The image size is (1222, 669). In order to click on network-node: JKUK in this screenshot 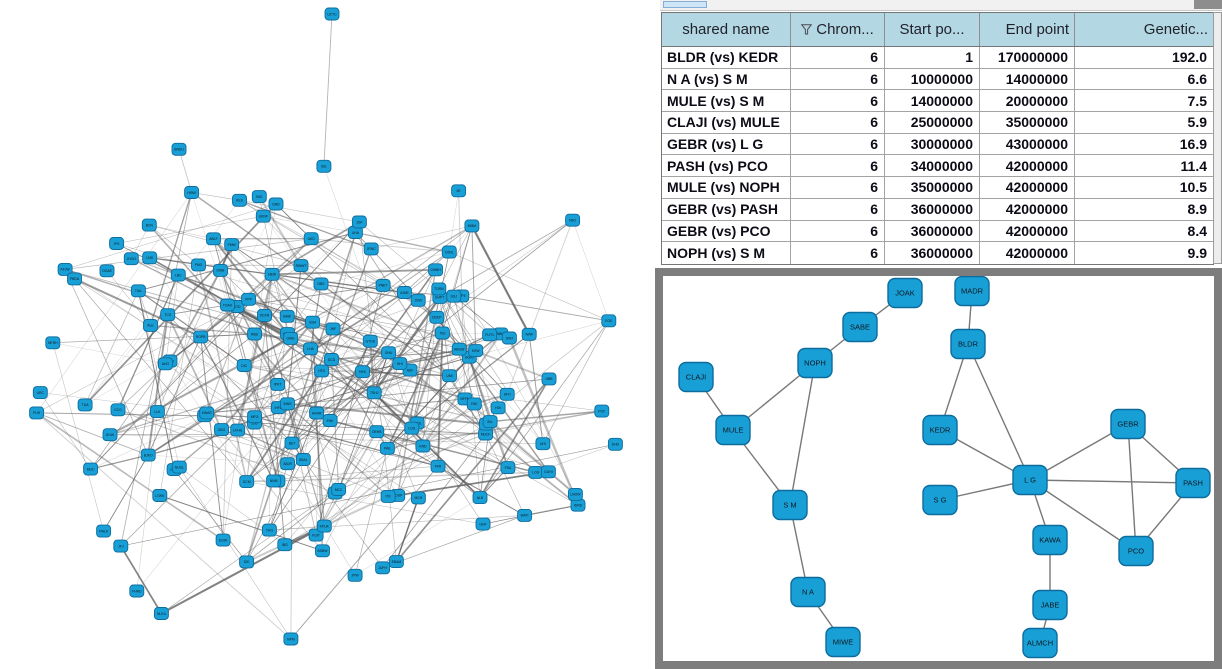, I will do `click(110, 435)`.